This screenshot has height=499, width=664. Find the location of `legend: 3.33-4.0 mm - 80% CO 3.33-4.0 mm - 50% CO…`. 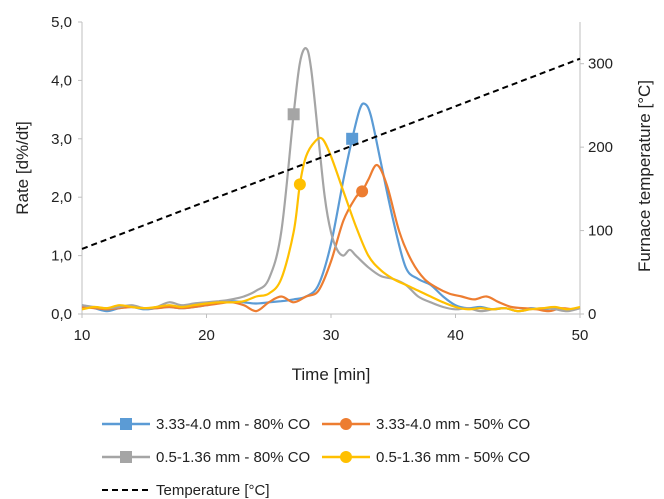

legend: 3.33-4.0 mm - 80% CO 3.33-4.0 mm - 50% CO… is located at coordinates (316, 457).